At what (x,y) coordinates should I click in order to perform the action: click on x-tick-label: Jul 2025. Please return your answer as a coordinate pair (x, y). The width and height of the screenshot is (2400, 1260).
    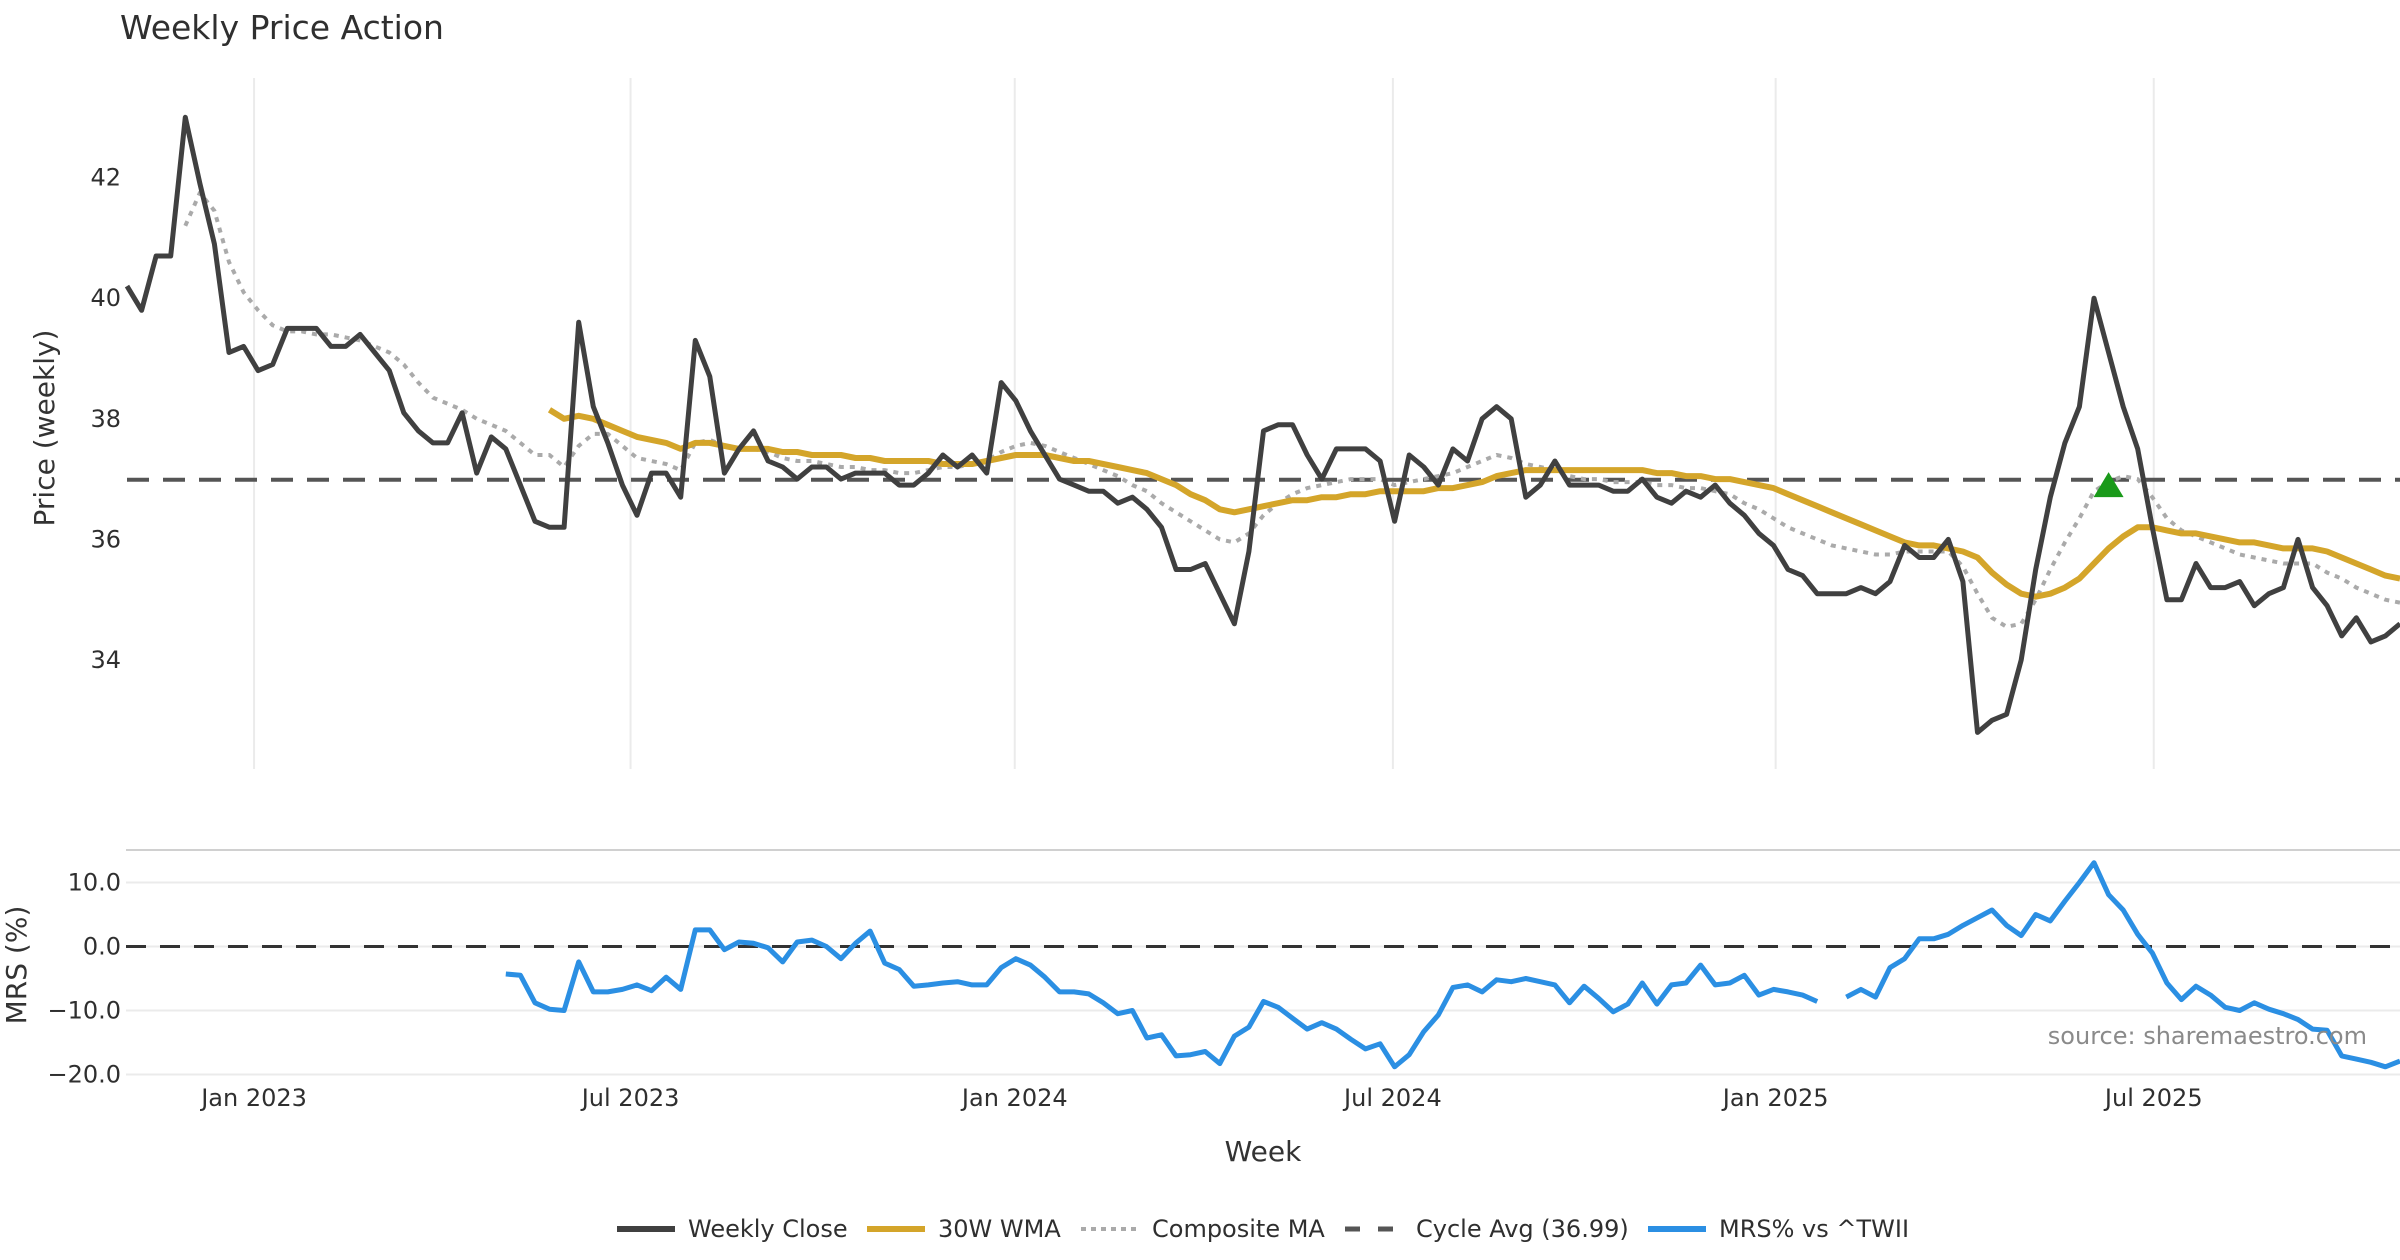
    Looking at the image, I should click on (2153, 1098).